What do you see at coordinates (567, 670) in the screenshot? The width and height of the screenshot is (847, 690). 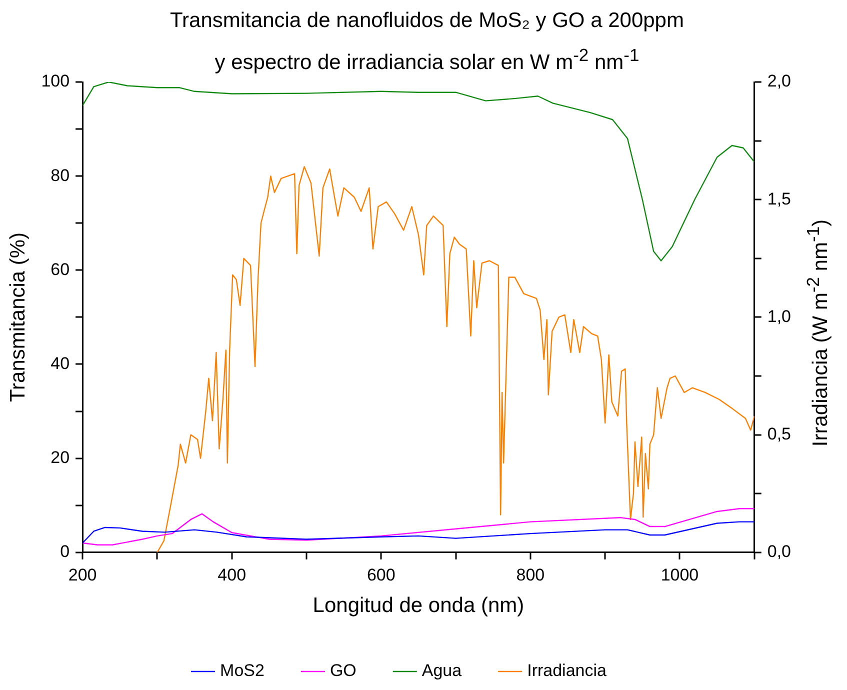 I see `legend-label: Irradiancia` at bounding box center [567, 670].